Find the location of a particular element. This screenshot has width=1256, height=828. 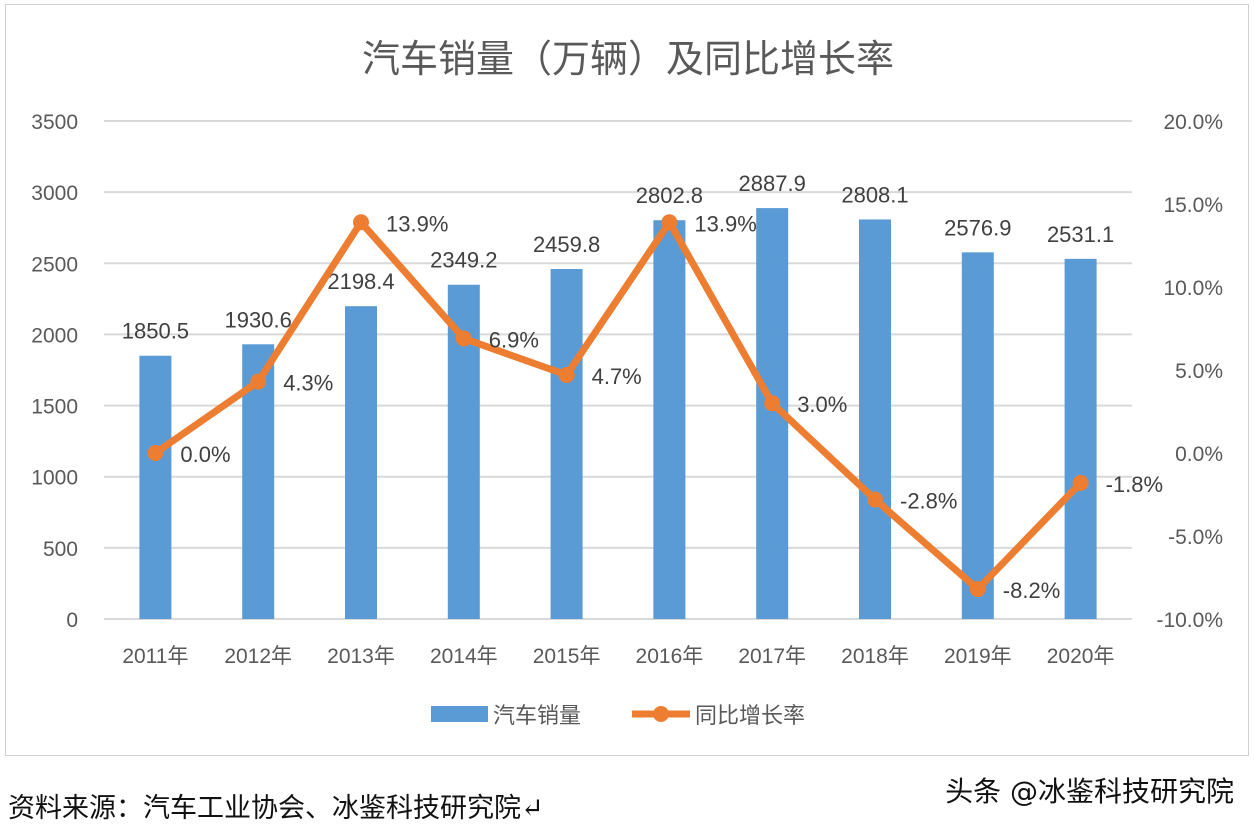

bar-data-label: 2576.9 is located at coordinates (977, 227).